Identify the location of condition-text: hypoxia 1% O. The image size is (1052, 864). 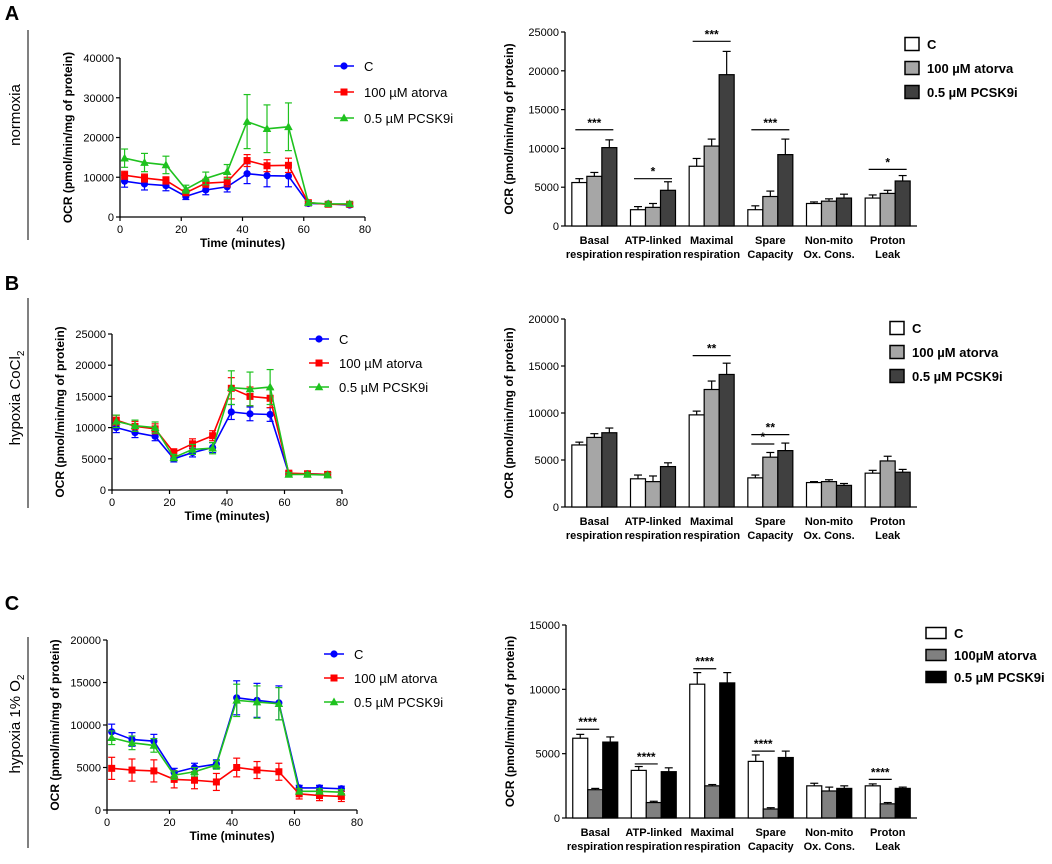
(15, 726).